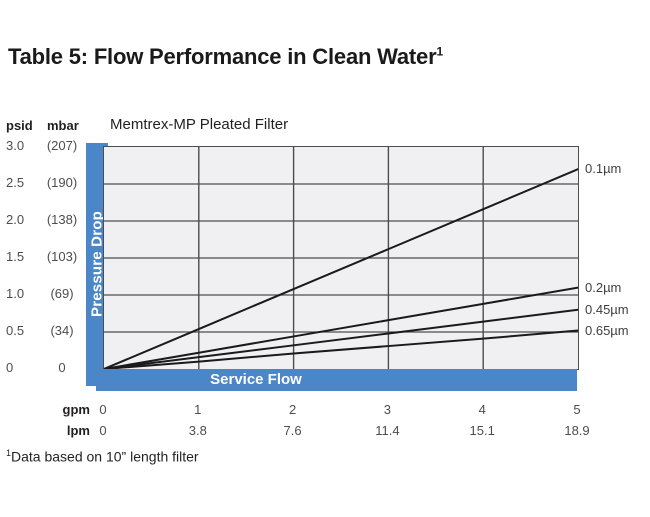 The image size is (650, 517). What do you see at coordinates (10, 367) in the screenshot?
I see `y-tick-psid-6: 0` at bounding box center [10, 367].